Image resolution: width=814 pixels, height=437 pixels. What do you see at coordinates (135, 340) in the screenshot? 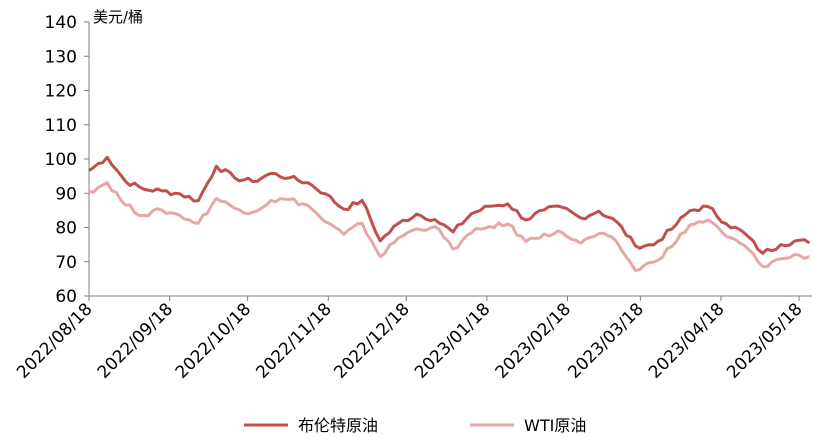
I see `x-tick-label: 2022/09/18` at bounding box center [135, 340].